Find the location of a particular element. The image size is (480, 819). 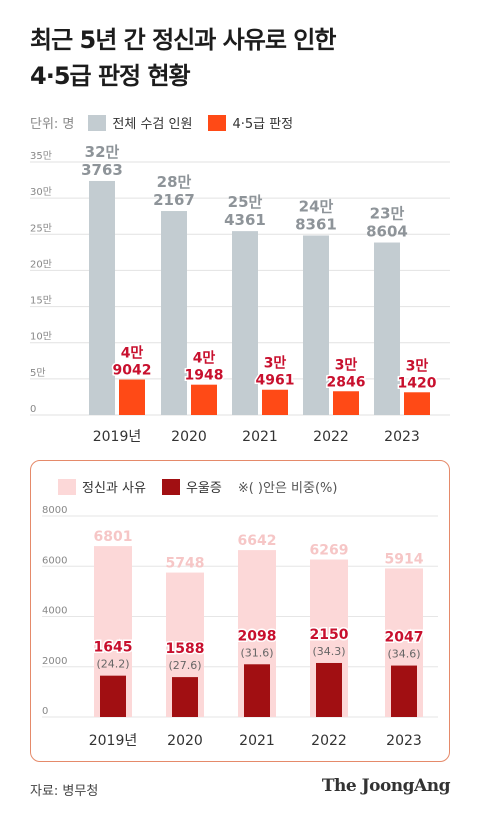

data-label-depression: 1645 is located at coordinates (113, 648).